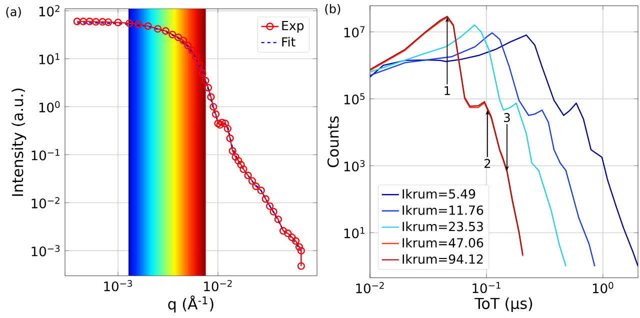 The image size is (640, 318). I want to click on y-axis-title: Counts, so click(333, 142).